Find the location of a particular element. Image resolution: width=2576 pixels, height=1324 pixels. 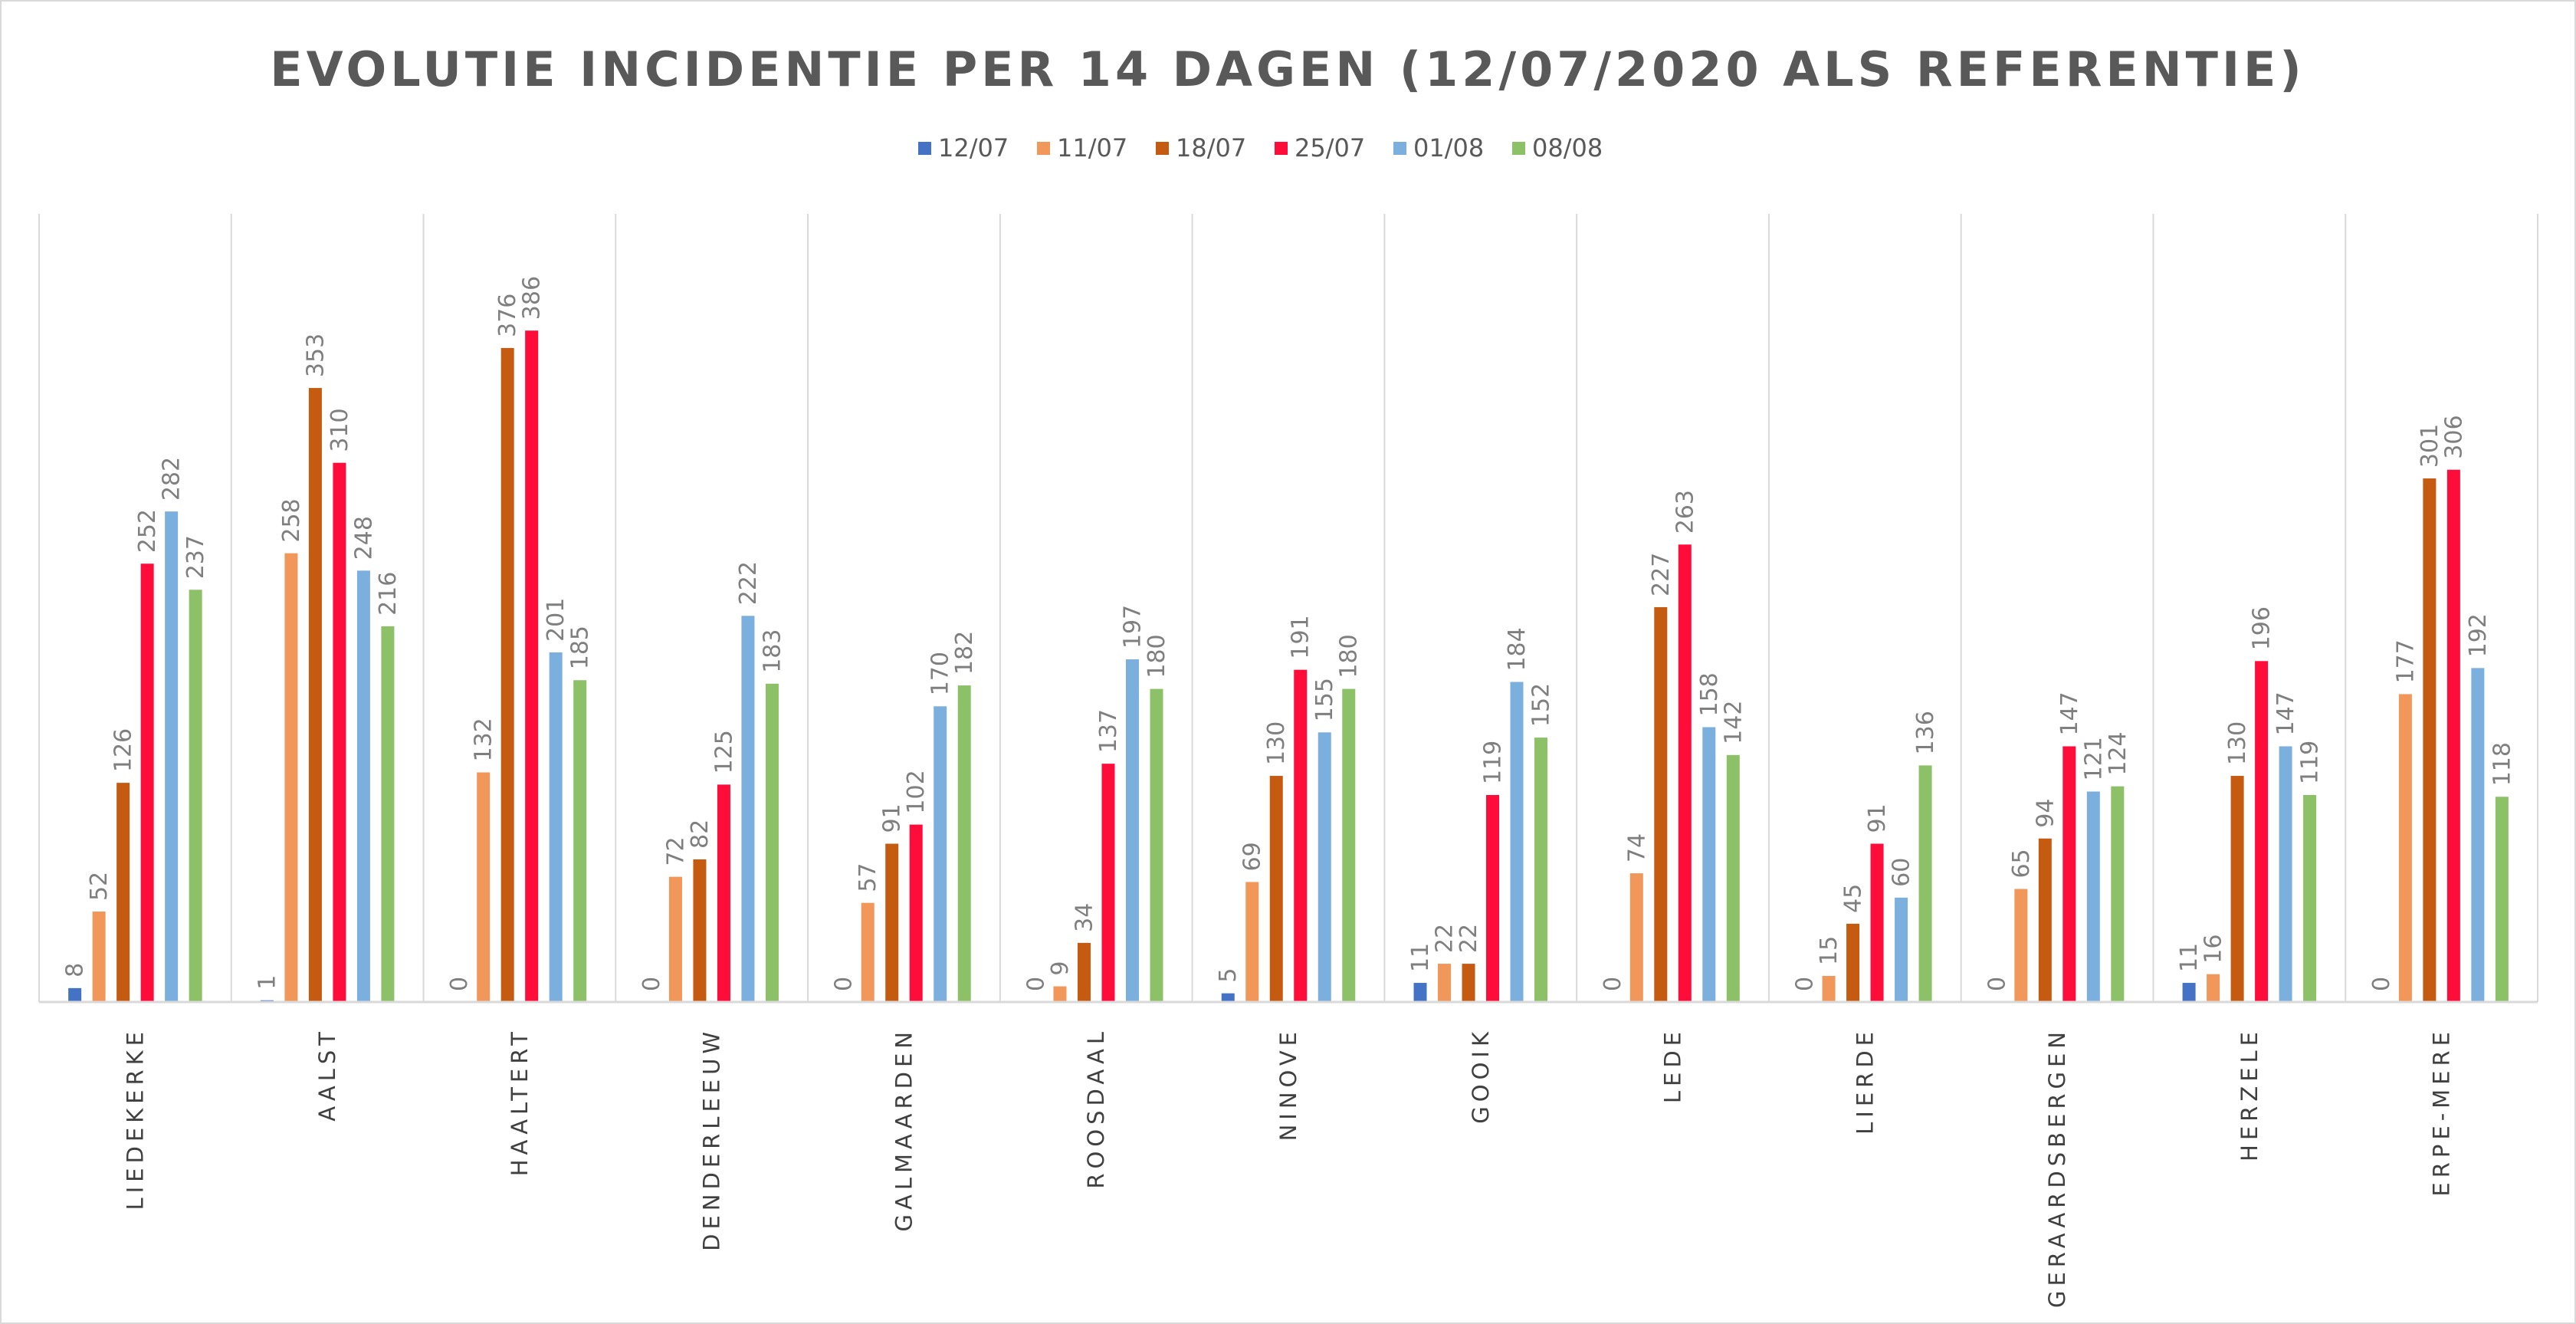

data-label: 192 is located at coordinates (2478, 635).